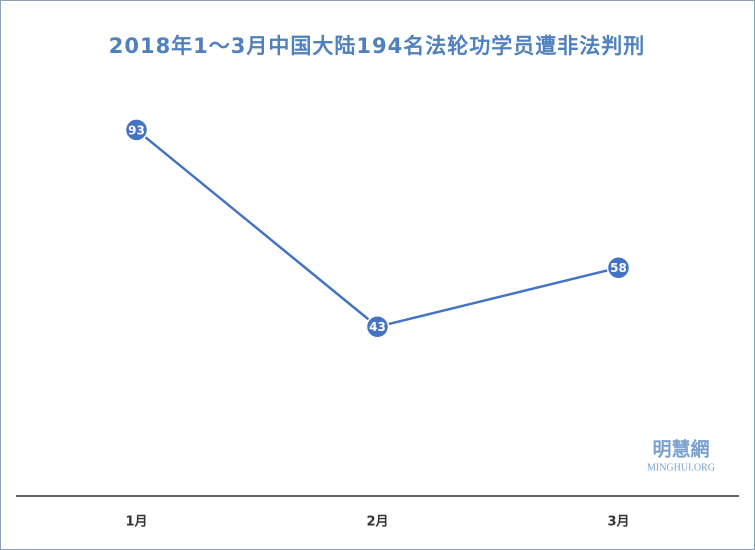 The image size is (755, 550). Describe the element at coordinates (618, 522) in the screenshot. I see `x-tick-label: 3月` at that location.